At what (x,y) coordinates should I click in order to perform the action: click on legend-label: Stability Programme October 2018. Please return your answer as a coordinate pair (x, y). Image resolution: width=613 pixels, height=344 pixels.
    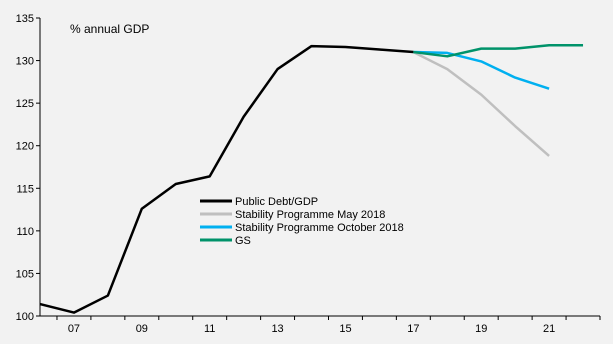
    Looking at the image, I should click on (319, 228).